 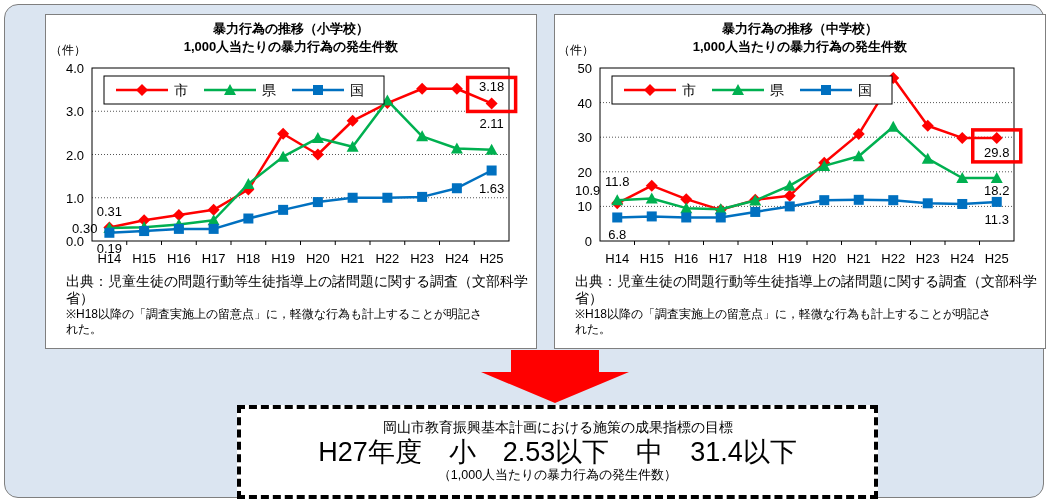 I want to click on y-tick-label: 0.0, so click(x=74, y=241).